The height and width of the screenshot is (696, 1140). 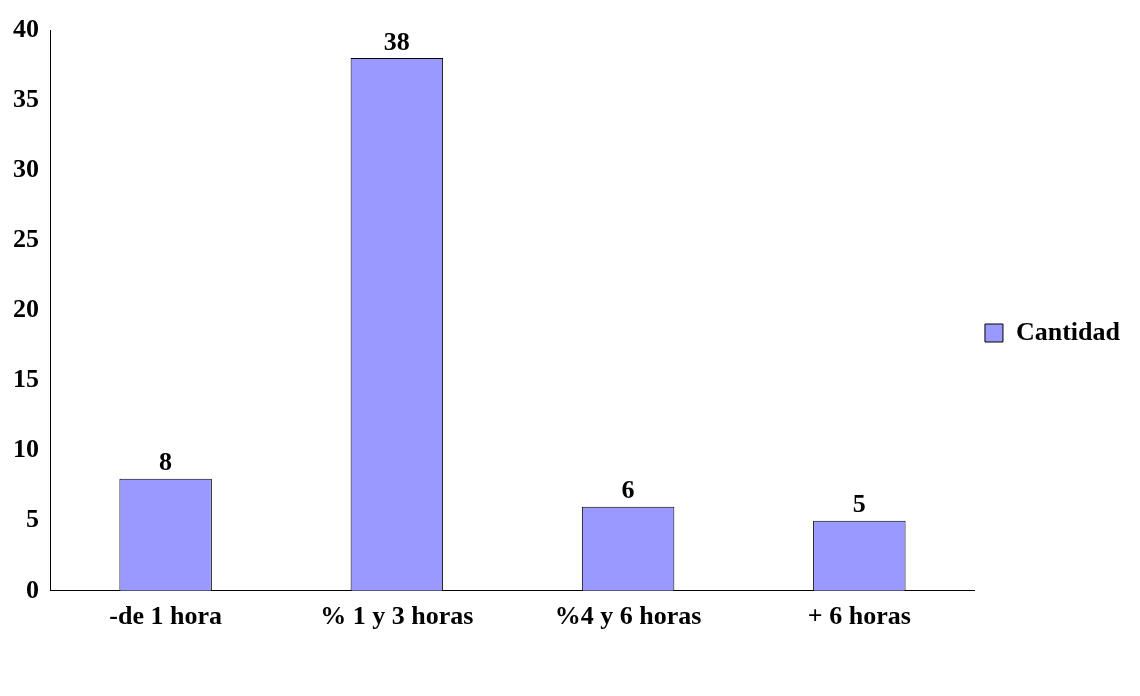 I want to click on y-tick-label: 25, so click(x=26, y=239).